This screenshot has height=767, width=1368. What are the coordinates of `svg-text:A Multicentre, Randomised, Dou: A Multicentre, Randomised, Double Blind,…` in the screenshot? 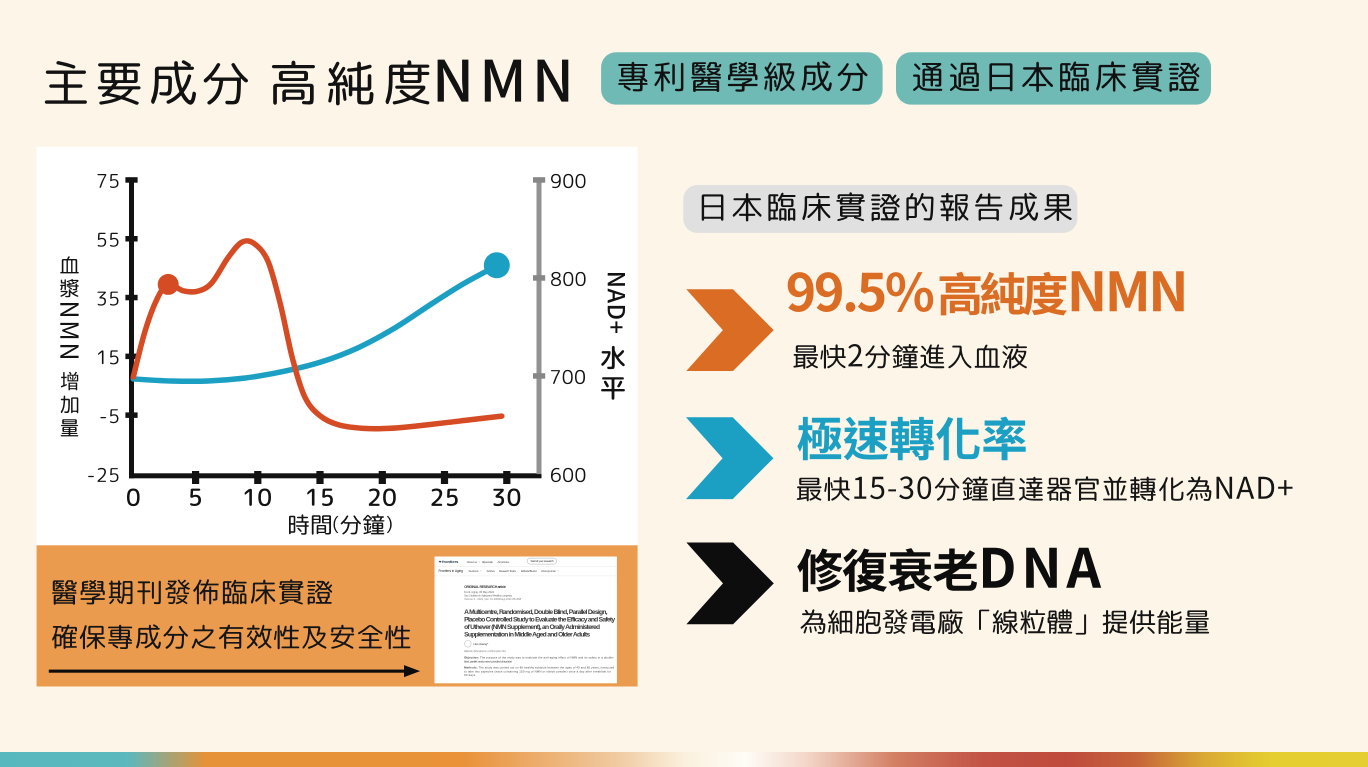 It's located at (536, 612).